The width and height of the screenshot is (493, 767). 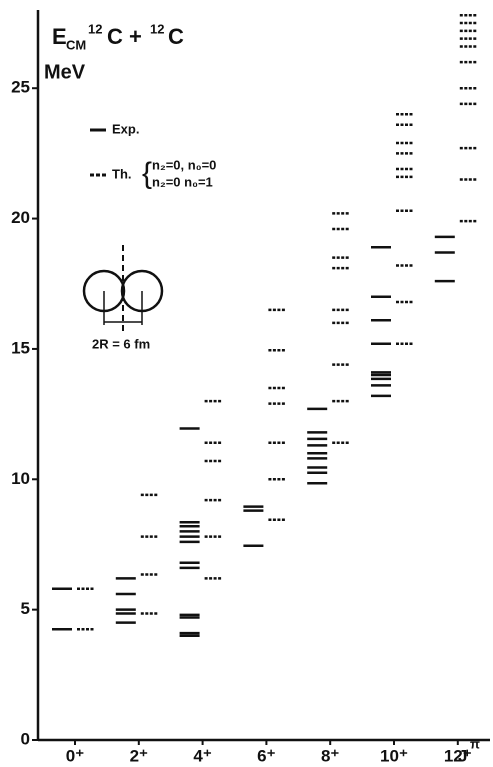 I want to click on y-tick-label: 10, so click(x=20, y=478).